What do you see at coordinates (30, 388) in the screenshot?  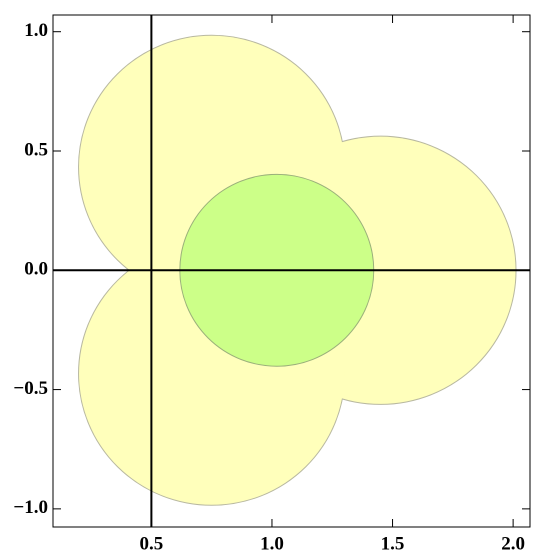 I see `y-tick-label: −0.5` at bounding box center [30, 388].